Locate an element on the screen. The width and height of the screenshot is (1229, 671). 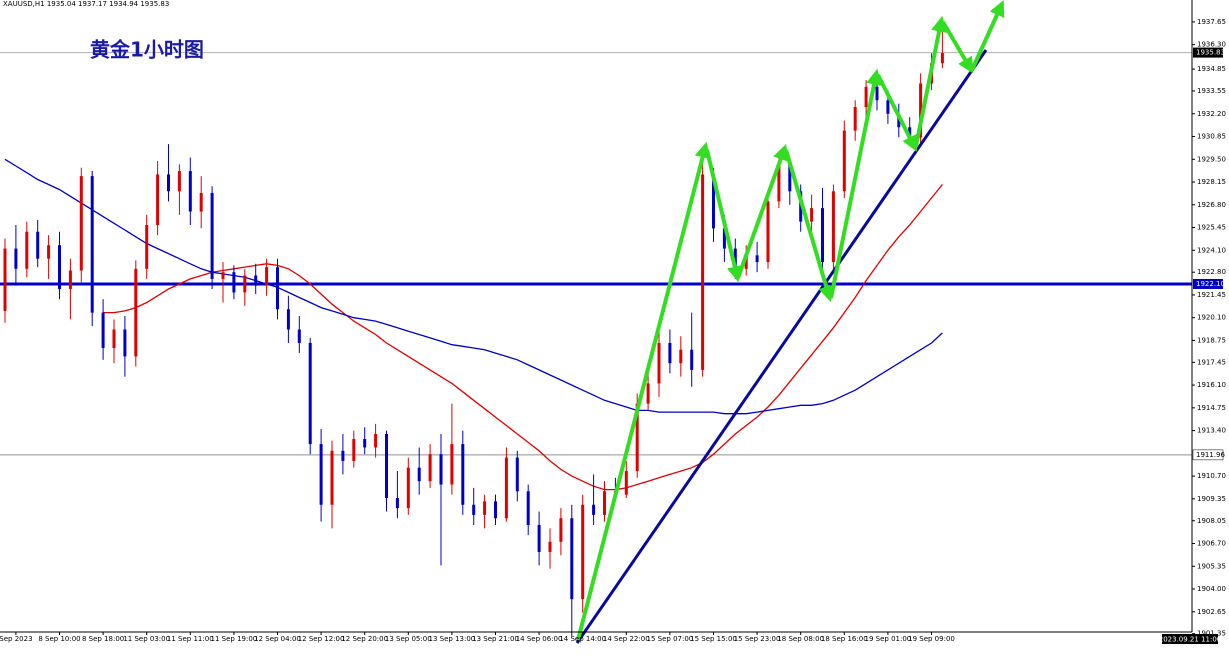
x-tick-label: Sep 2023 is located at coordinates (16, 639).